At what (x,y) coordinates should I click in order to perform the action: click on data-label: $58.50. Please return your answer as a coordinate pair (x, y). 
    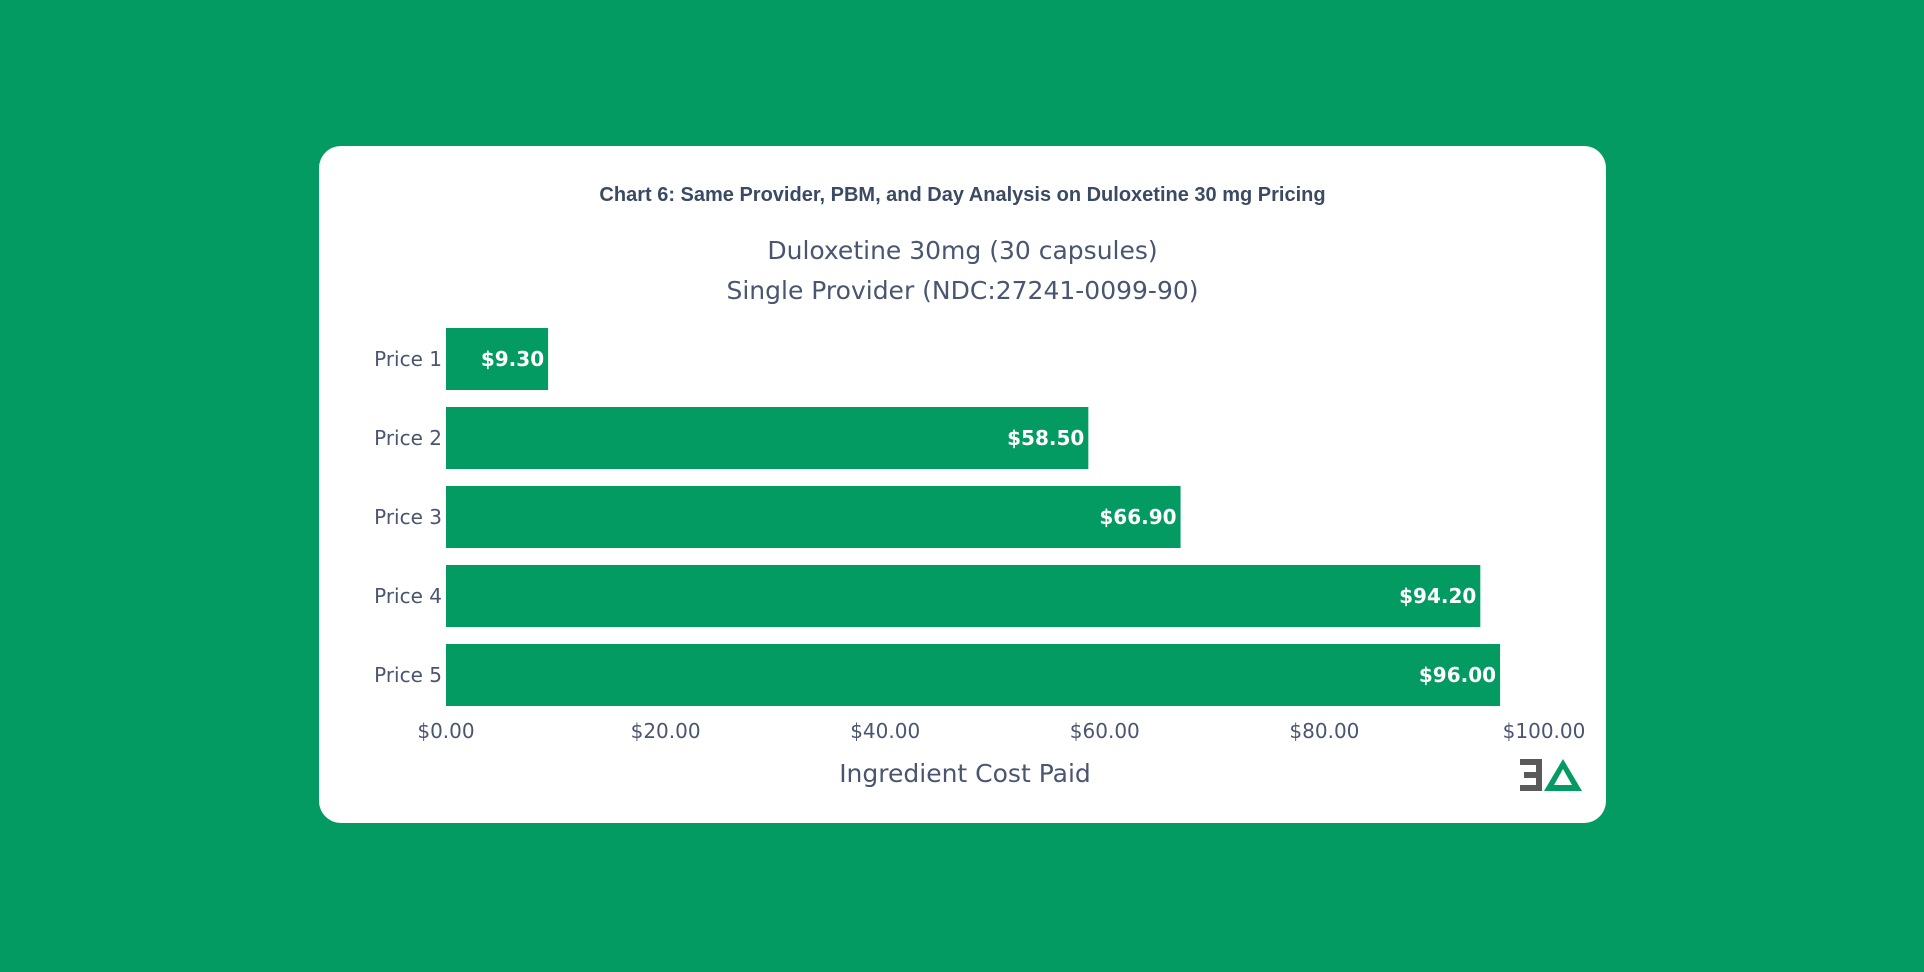
    Looking at the image, I should click on (1045, 438).